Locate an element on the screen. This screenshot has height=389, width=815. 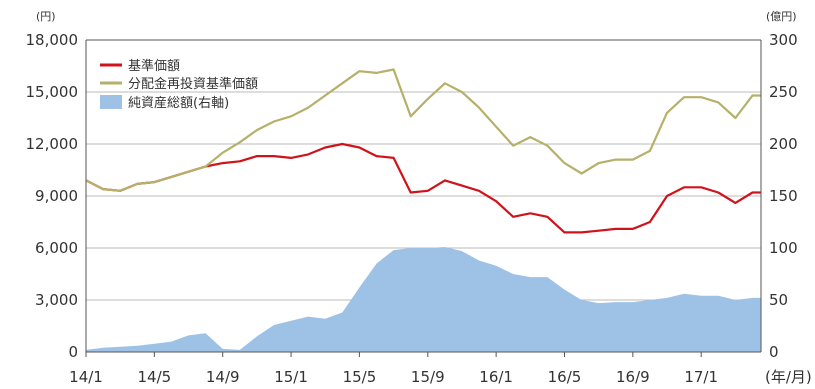
x-tick-label: 16/1 is located at coordinates (496, 377).